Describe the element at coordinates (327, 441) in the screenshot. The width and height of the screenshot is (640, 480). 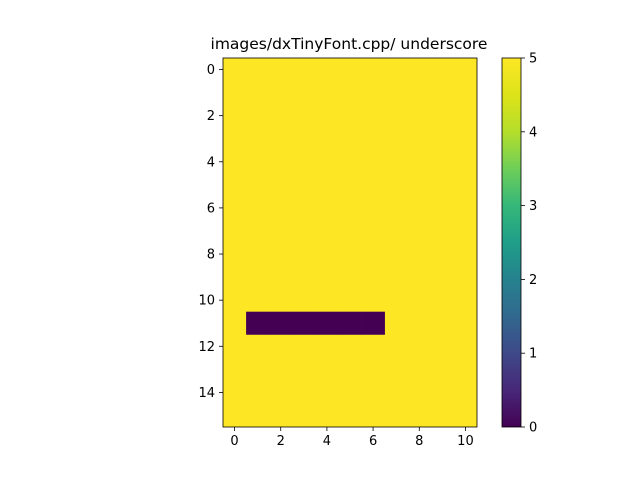
I see `x-tick-label: 4` at that location.